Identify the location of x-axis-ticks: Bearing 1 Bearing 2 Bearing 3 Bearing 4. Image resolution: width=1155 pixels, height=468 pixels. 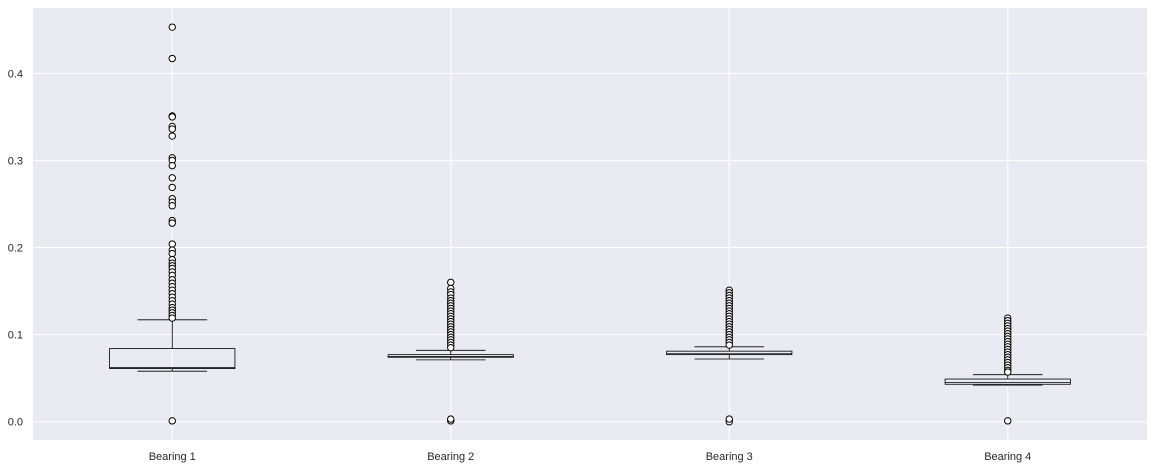
(590, 457).